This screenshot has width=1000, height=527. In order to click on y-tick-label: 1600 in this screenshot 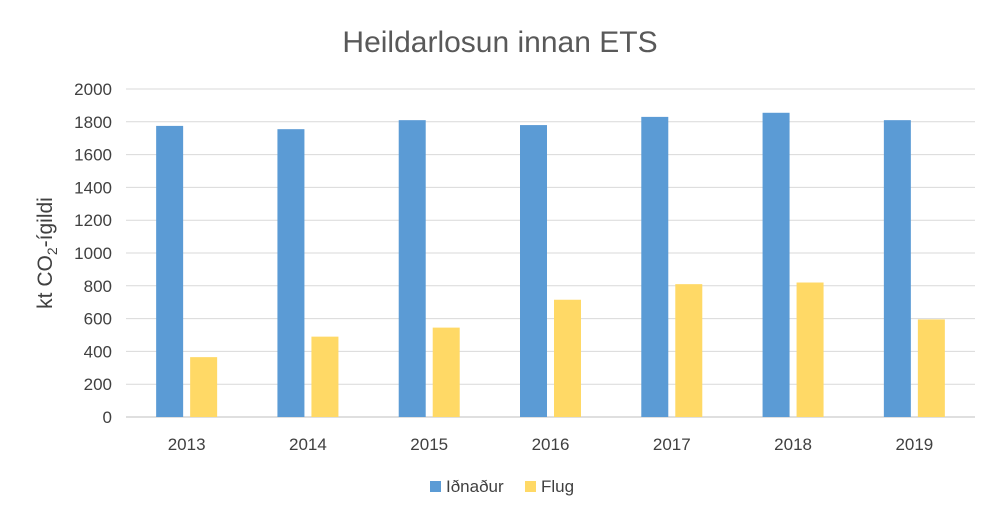, I will do `click(93, 155)`.